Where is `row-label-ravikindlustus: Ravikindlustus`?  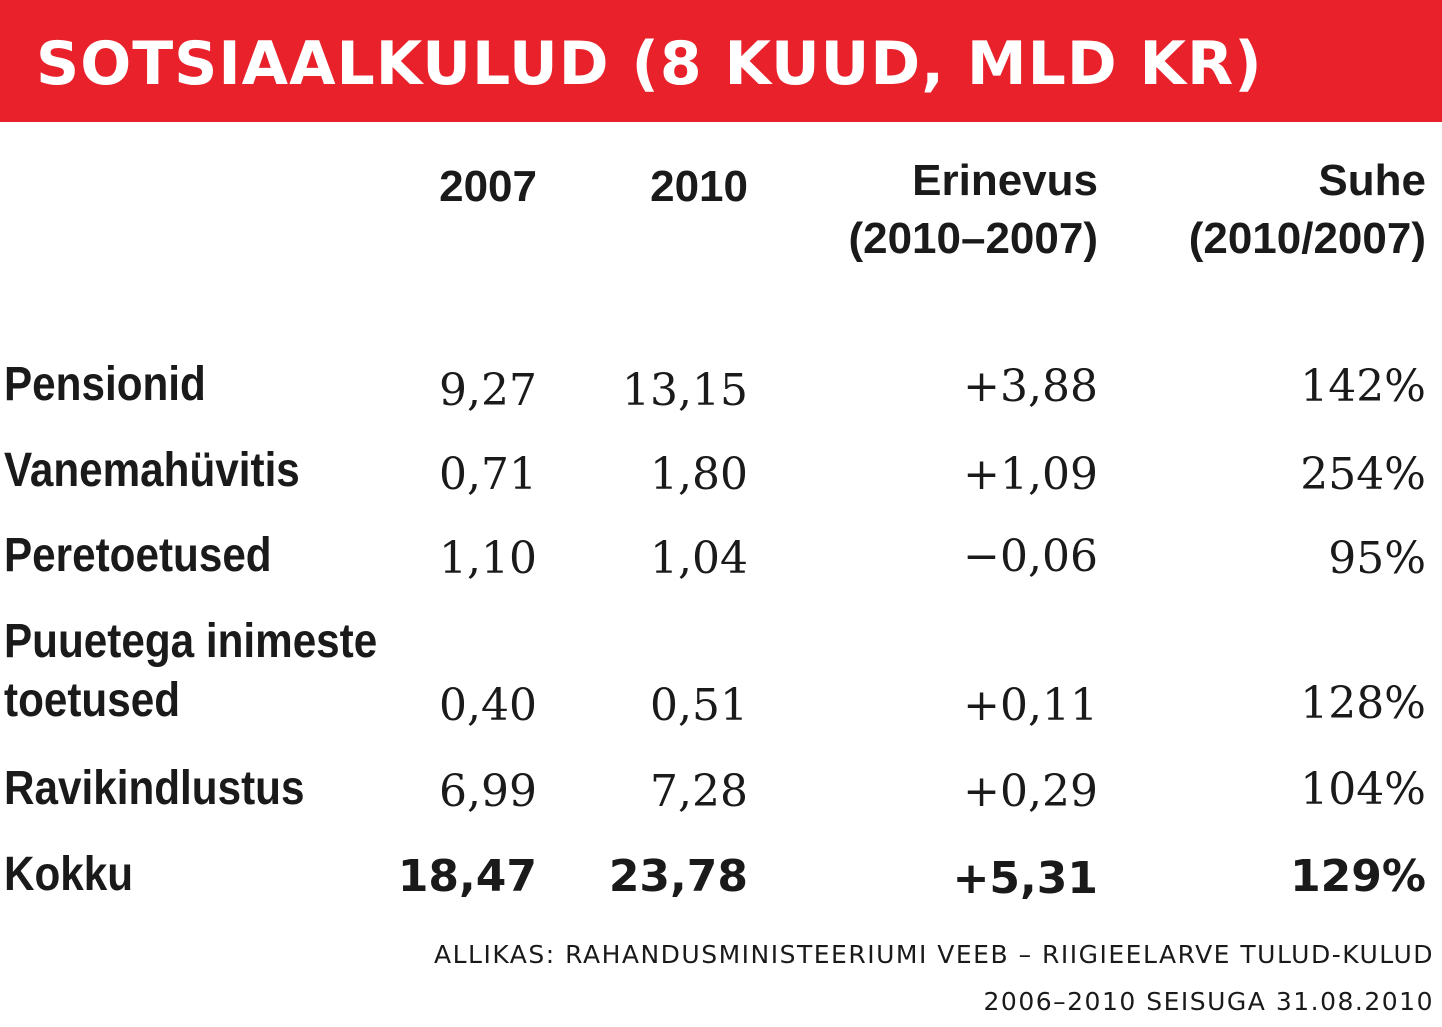
row-label-ravikindlustus: Ravikindlustus is located at coordinates (154, 788).